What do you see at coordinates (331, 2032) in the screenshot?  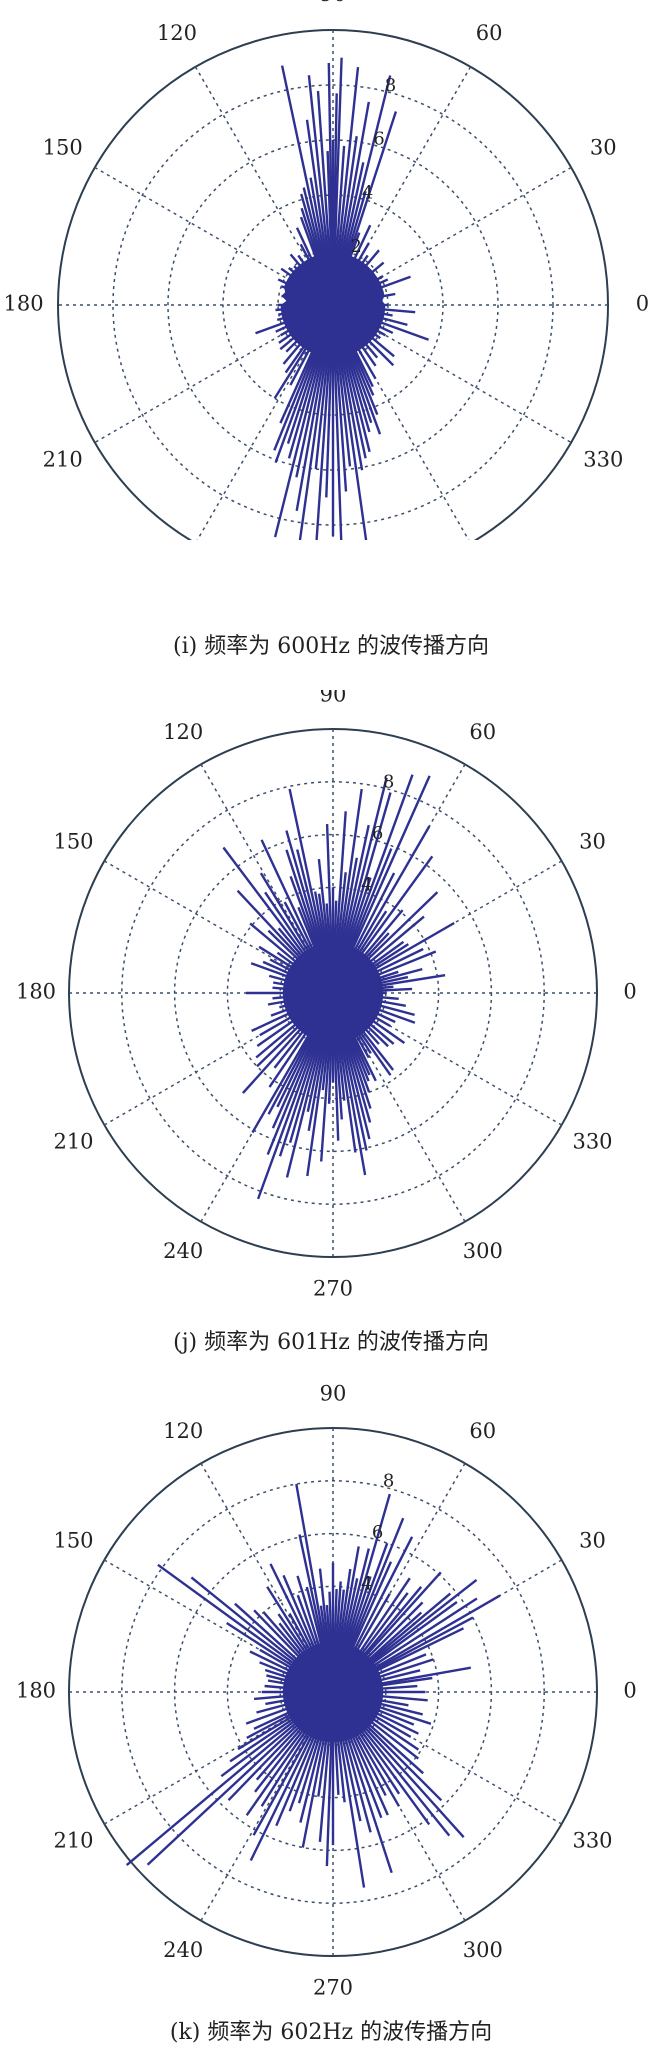 I see `chart-caption-k: (k) 频率为 602Hz 的波传播方向` at bounding box center [331, 2032].